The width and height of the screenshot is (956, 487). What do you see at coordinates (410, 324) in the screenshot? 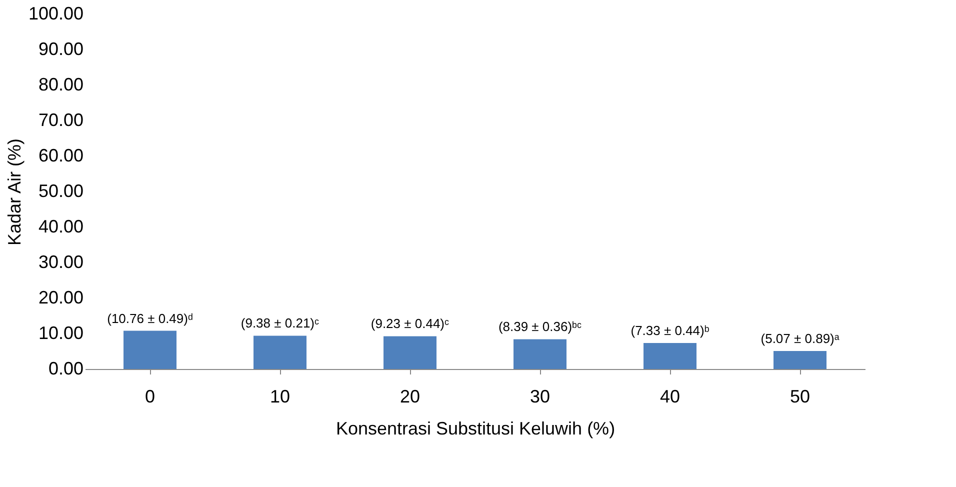
I see `data-label: (9.23 ± 0.44)ᶜ` at bounding box center [410, 324].